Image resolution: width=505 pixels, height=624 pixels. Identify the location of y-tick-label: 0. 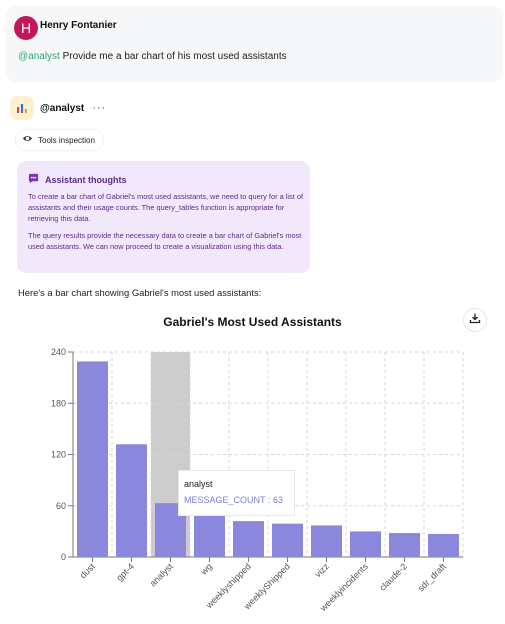
(63, 557).